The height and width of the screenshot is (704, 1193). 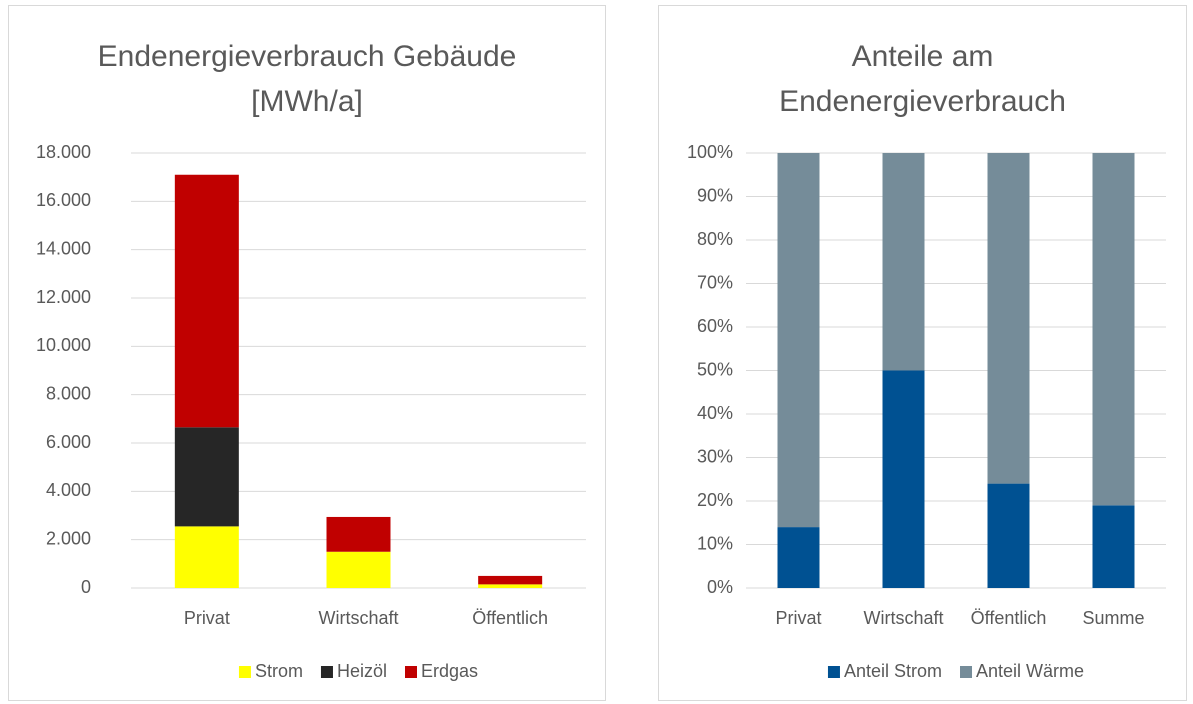 What do you see at coordinates (715, 239) in the screenshot?
I see `y-tick-label: 80%` at bounding box center [715, 239].